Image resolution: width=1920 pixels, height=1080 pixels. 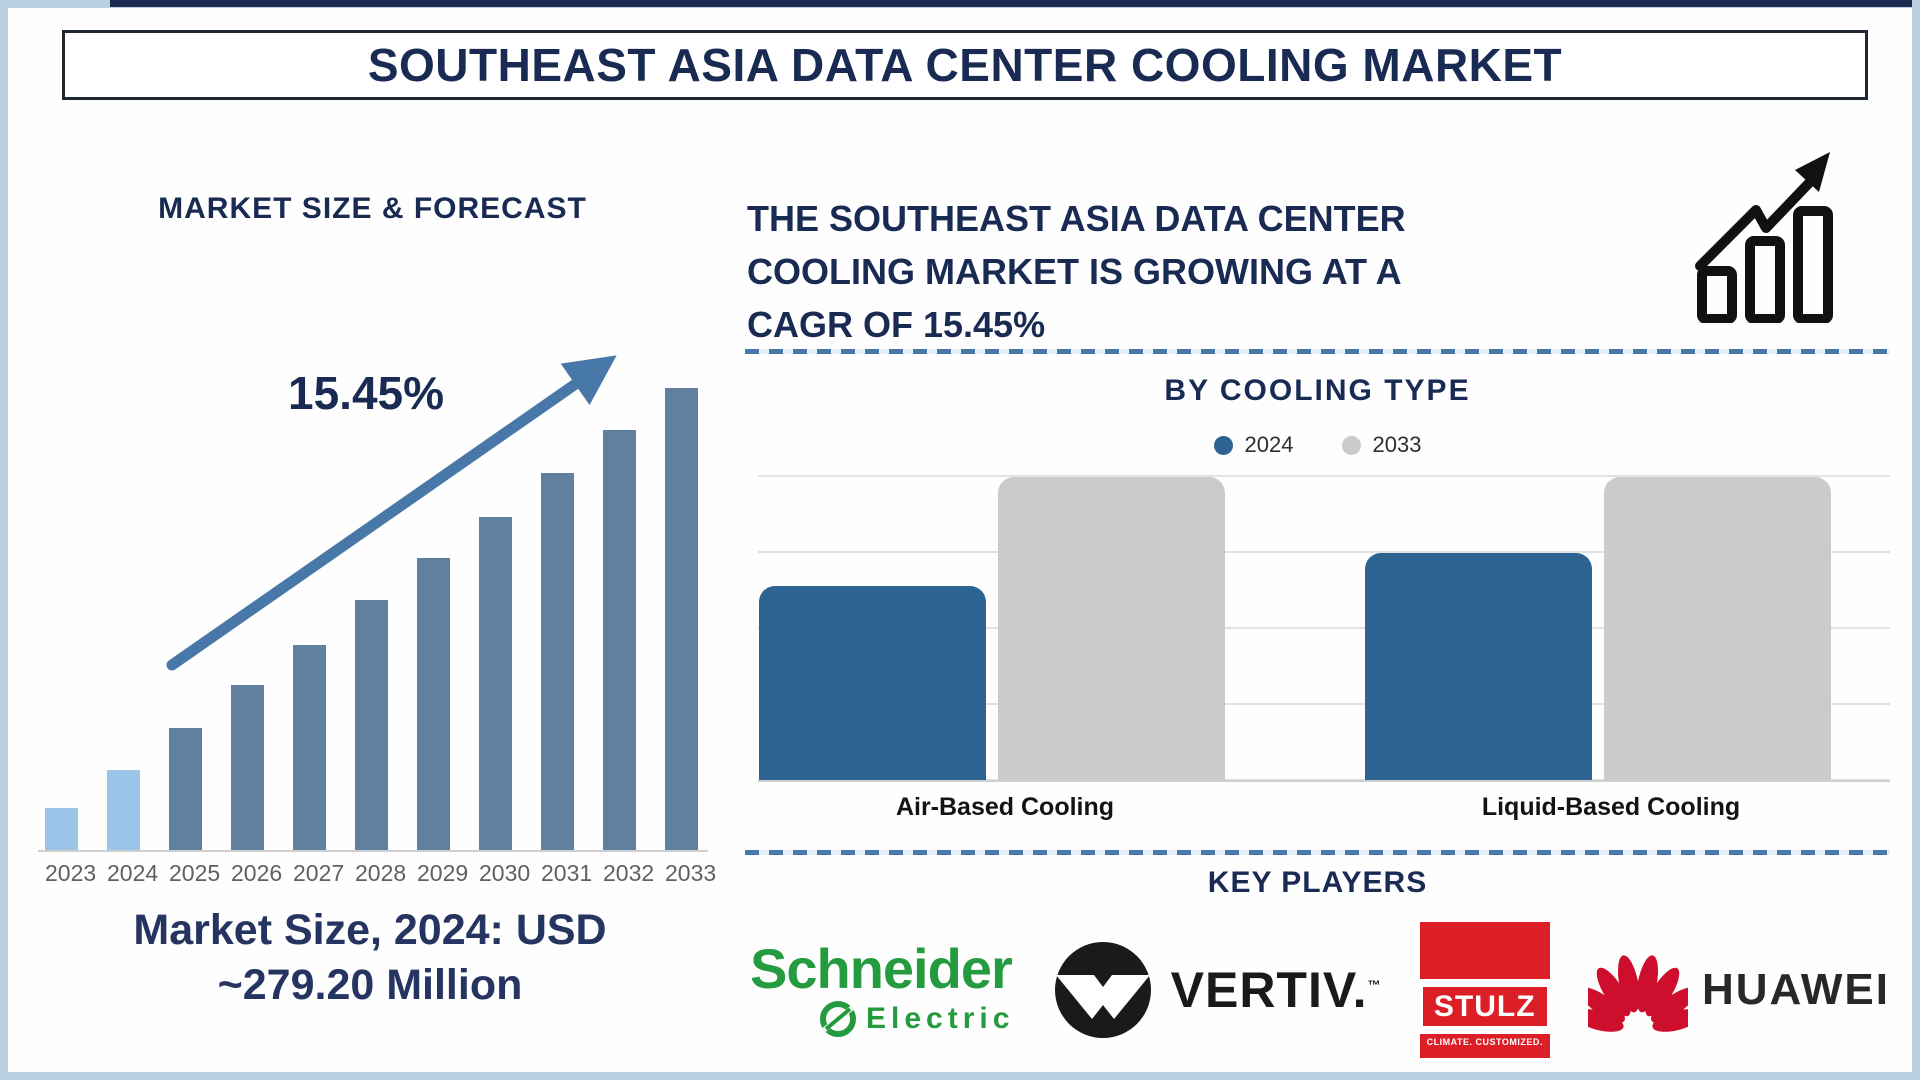 I want to click on market-size-bar-2028, so click(x=371, y=725).